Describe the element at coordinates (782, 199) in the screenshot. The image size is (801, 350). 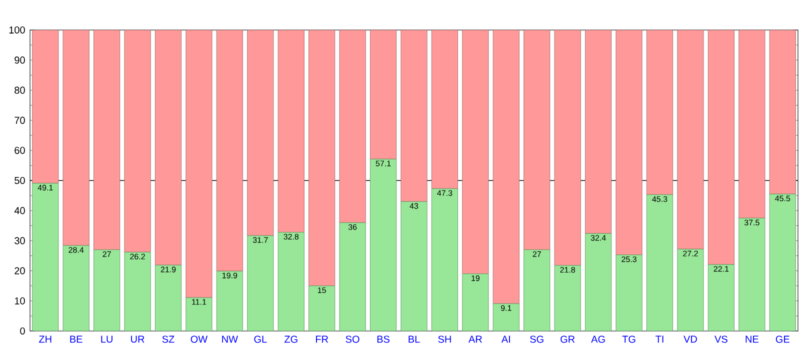
I see `data-label: 45.5` at that location.